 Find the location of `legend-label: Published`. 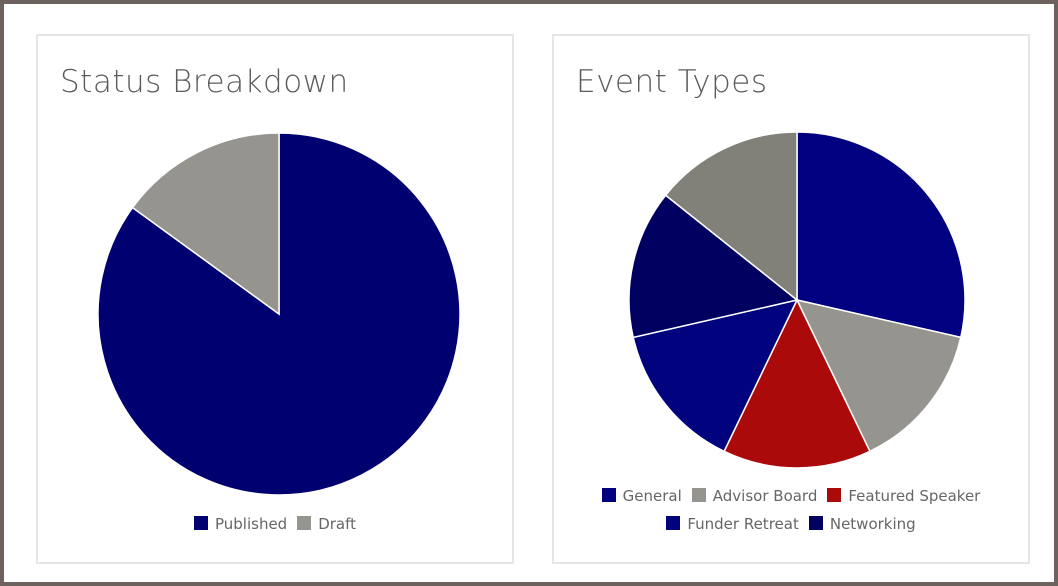

legend-label: Published is located at coordinates (251, 524).